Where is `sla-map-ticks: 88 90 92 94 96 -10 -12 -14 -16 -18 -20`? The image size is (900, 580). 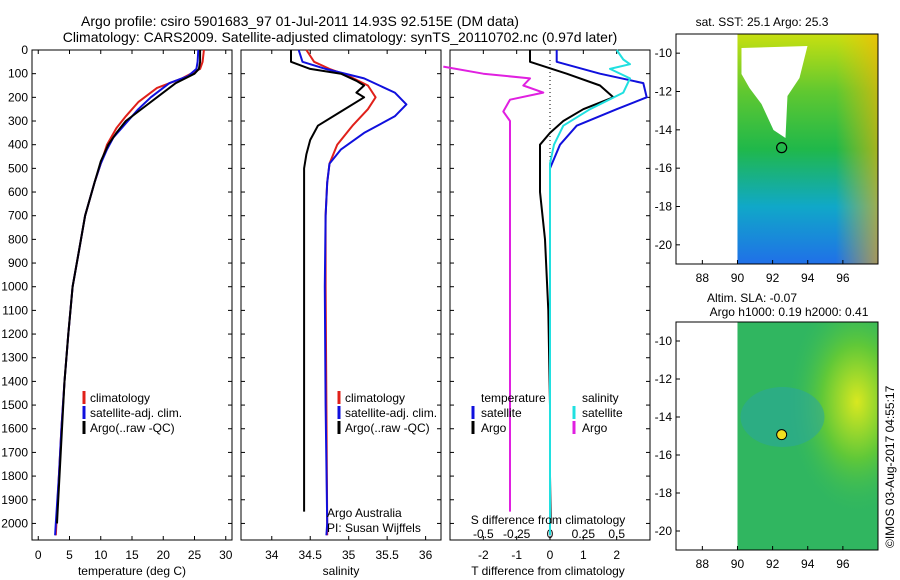
sla-map-ticks: 88 90 92 94 96 -10 -12 -14 -16 -18 -20 is located at coordinates (752, 452).